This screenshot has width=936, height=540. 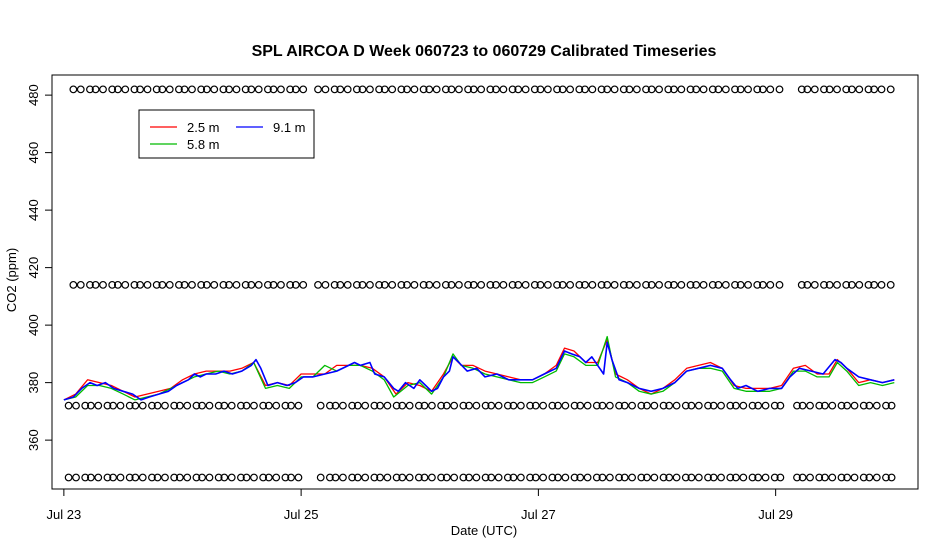 I want to click on x-tick-label: Jul 27, so click(x=538, y=514).